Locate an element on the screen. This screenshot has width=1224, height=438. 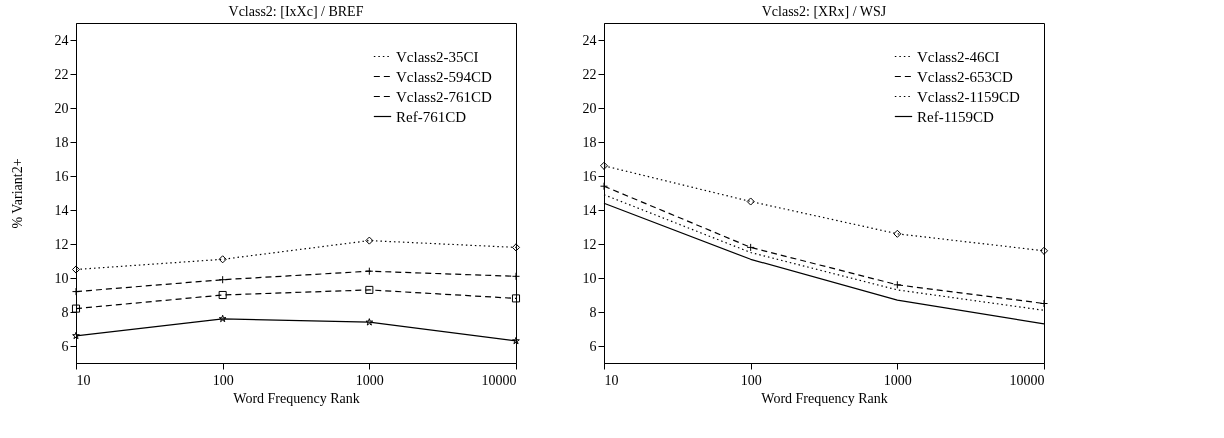
legend-label: Vclass2-653CD is located at coordinates (965, 76).